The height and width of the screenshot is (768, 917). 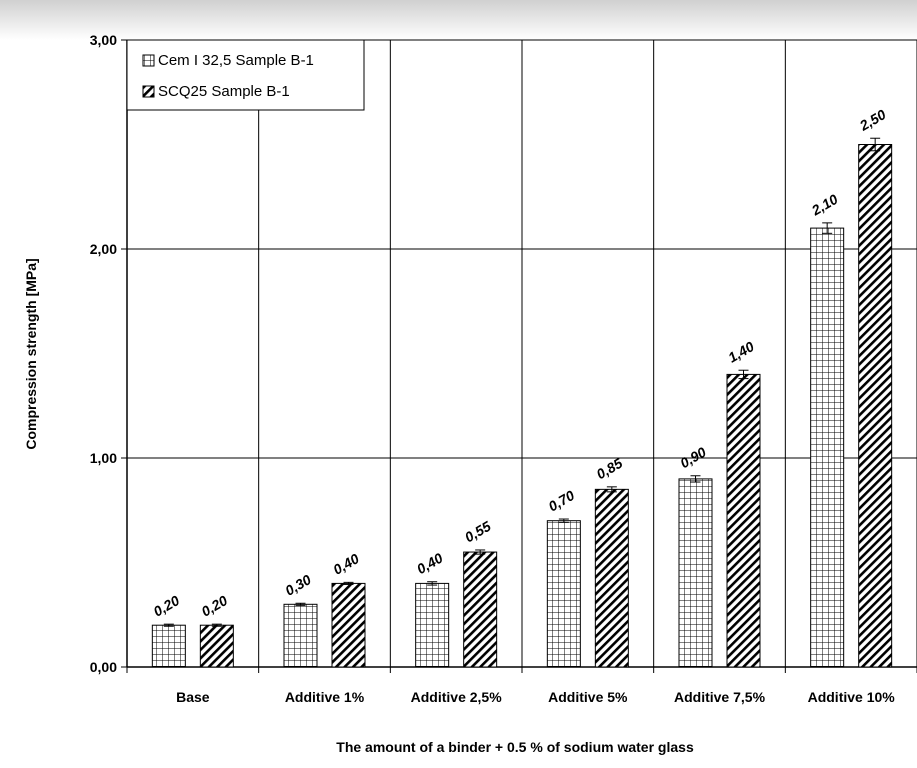 What do you see at coordinates (236, 60) in the screenshot?
I see `legend-label: Cem I 32,5 Sample B-1` at bounding box center [236, 60].